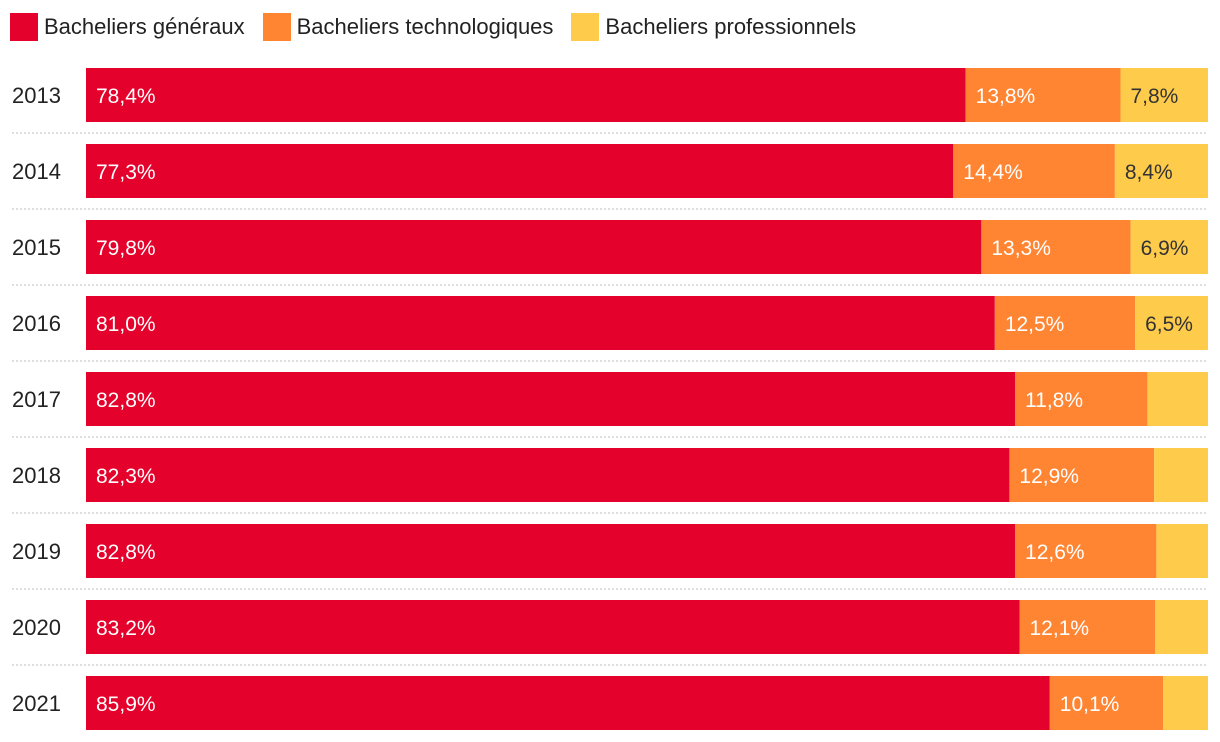 Image resolution: width=1220 pixels, height=742 pixels. I want to click on legend-swatch-general, so click(24, 27).